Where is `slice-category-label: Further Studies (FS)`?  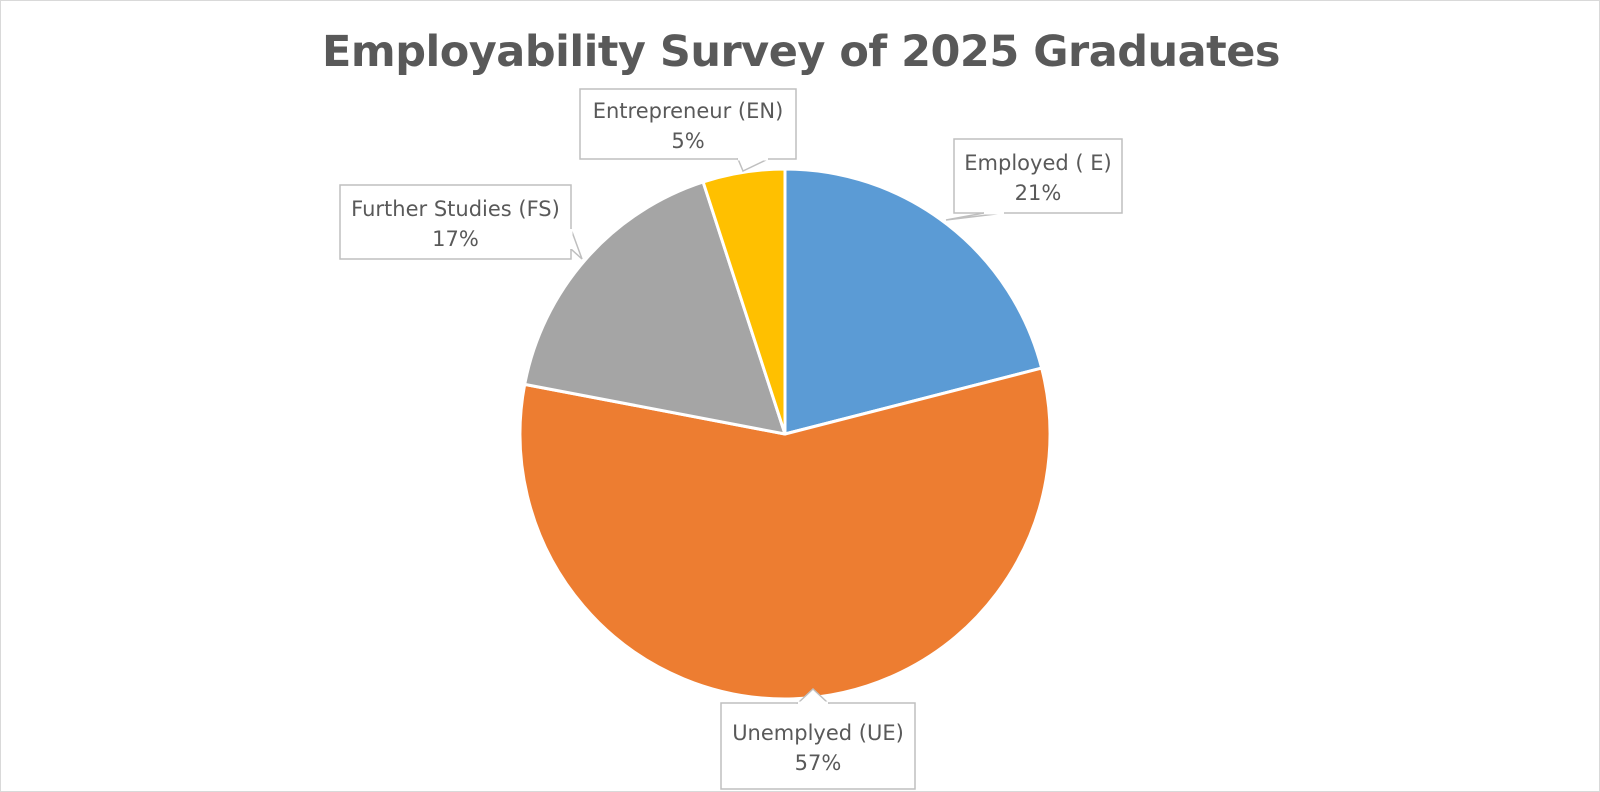
slice-category-label: Further Studies (FS) is located at coordinates (455, 209).